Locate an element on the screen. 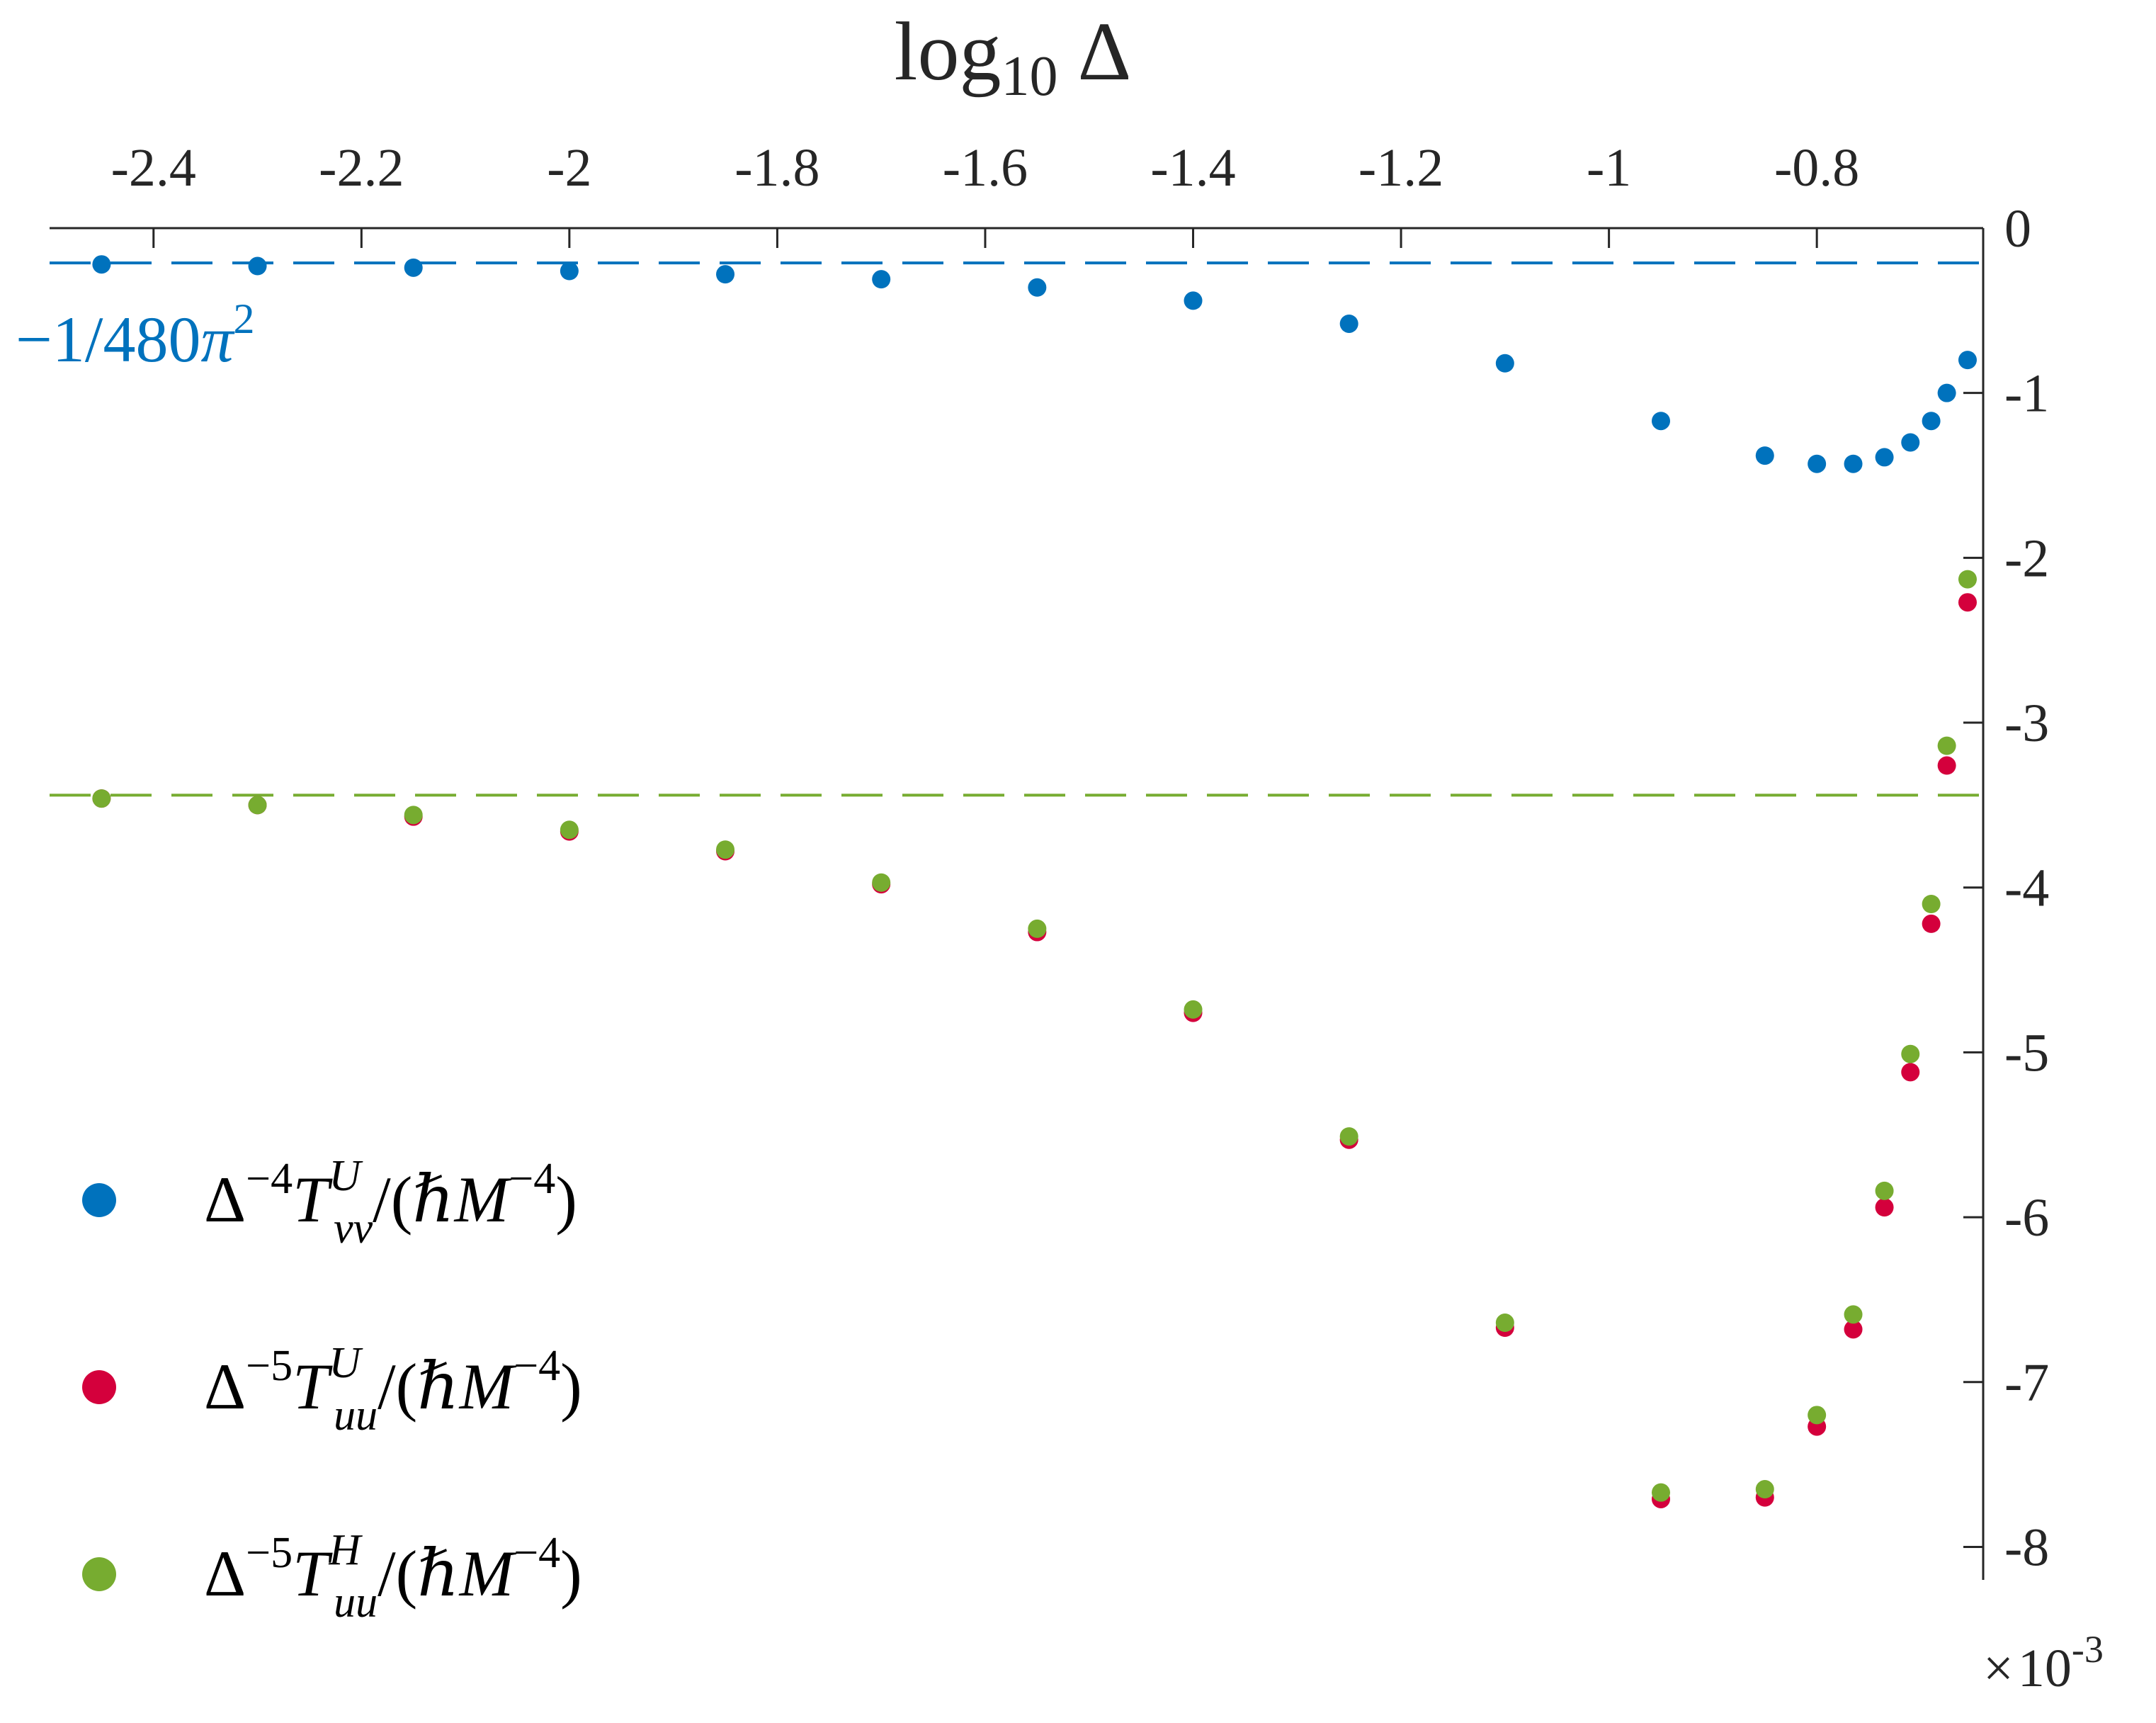 The width and height of the screenshot is (2156, 1723). x-tick-label: -0.8 is located at coordinates (1817, 168).